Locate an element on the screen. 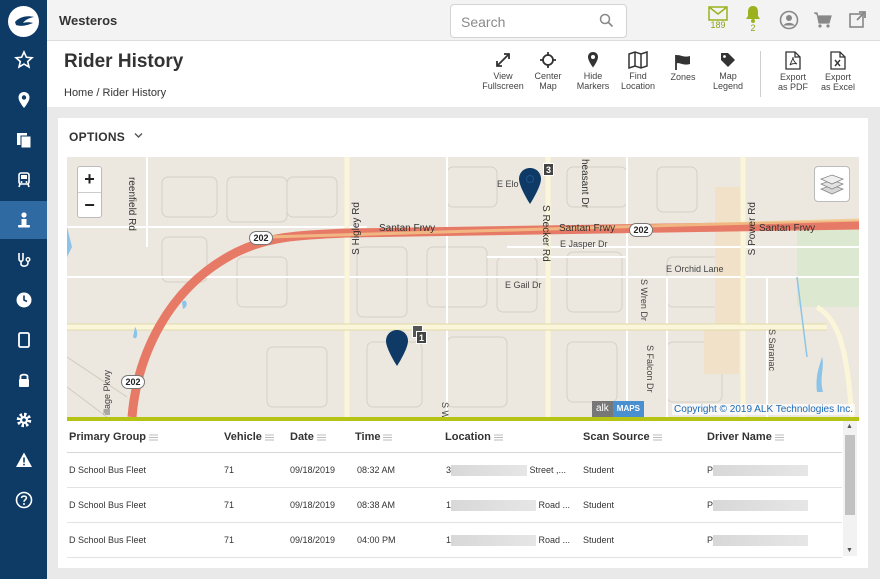 The height and width of the screenshot is (579, 880). center-map-button: Center Map is located at coordinates (548, 71).